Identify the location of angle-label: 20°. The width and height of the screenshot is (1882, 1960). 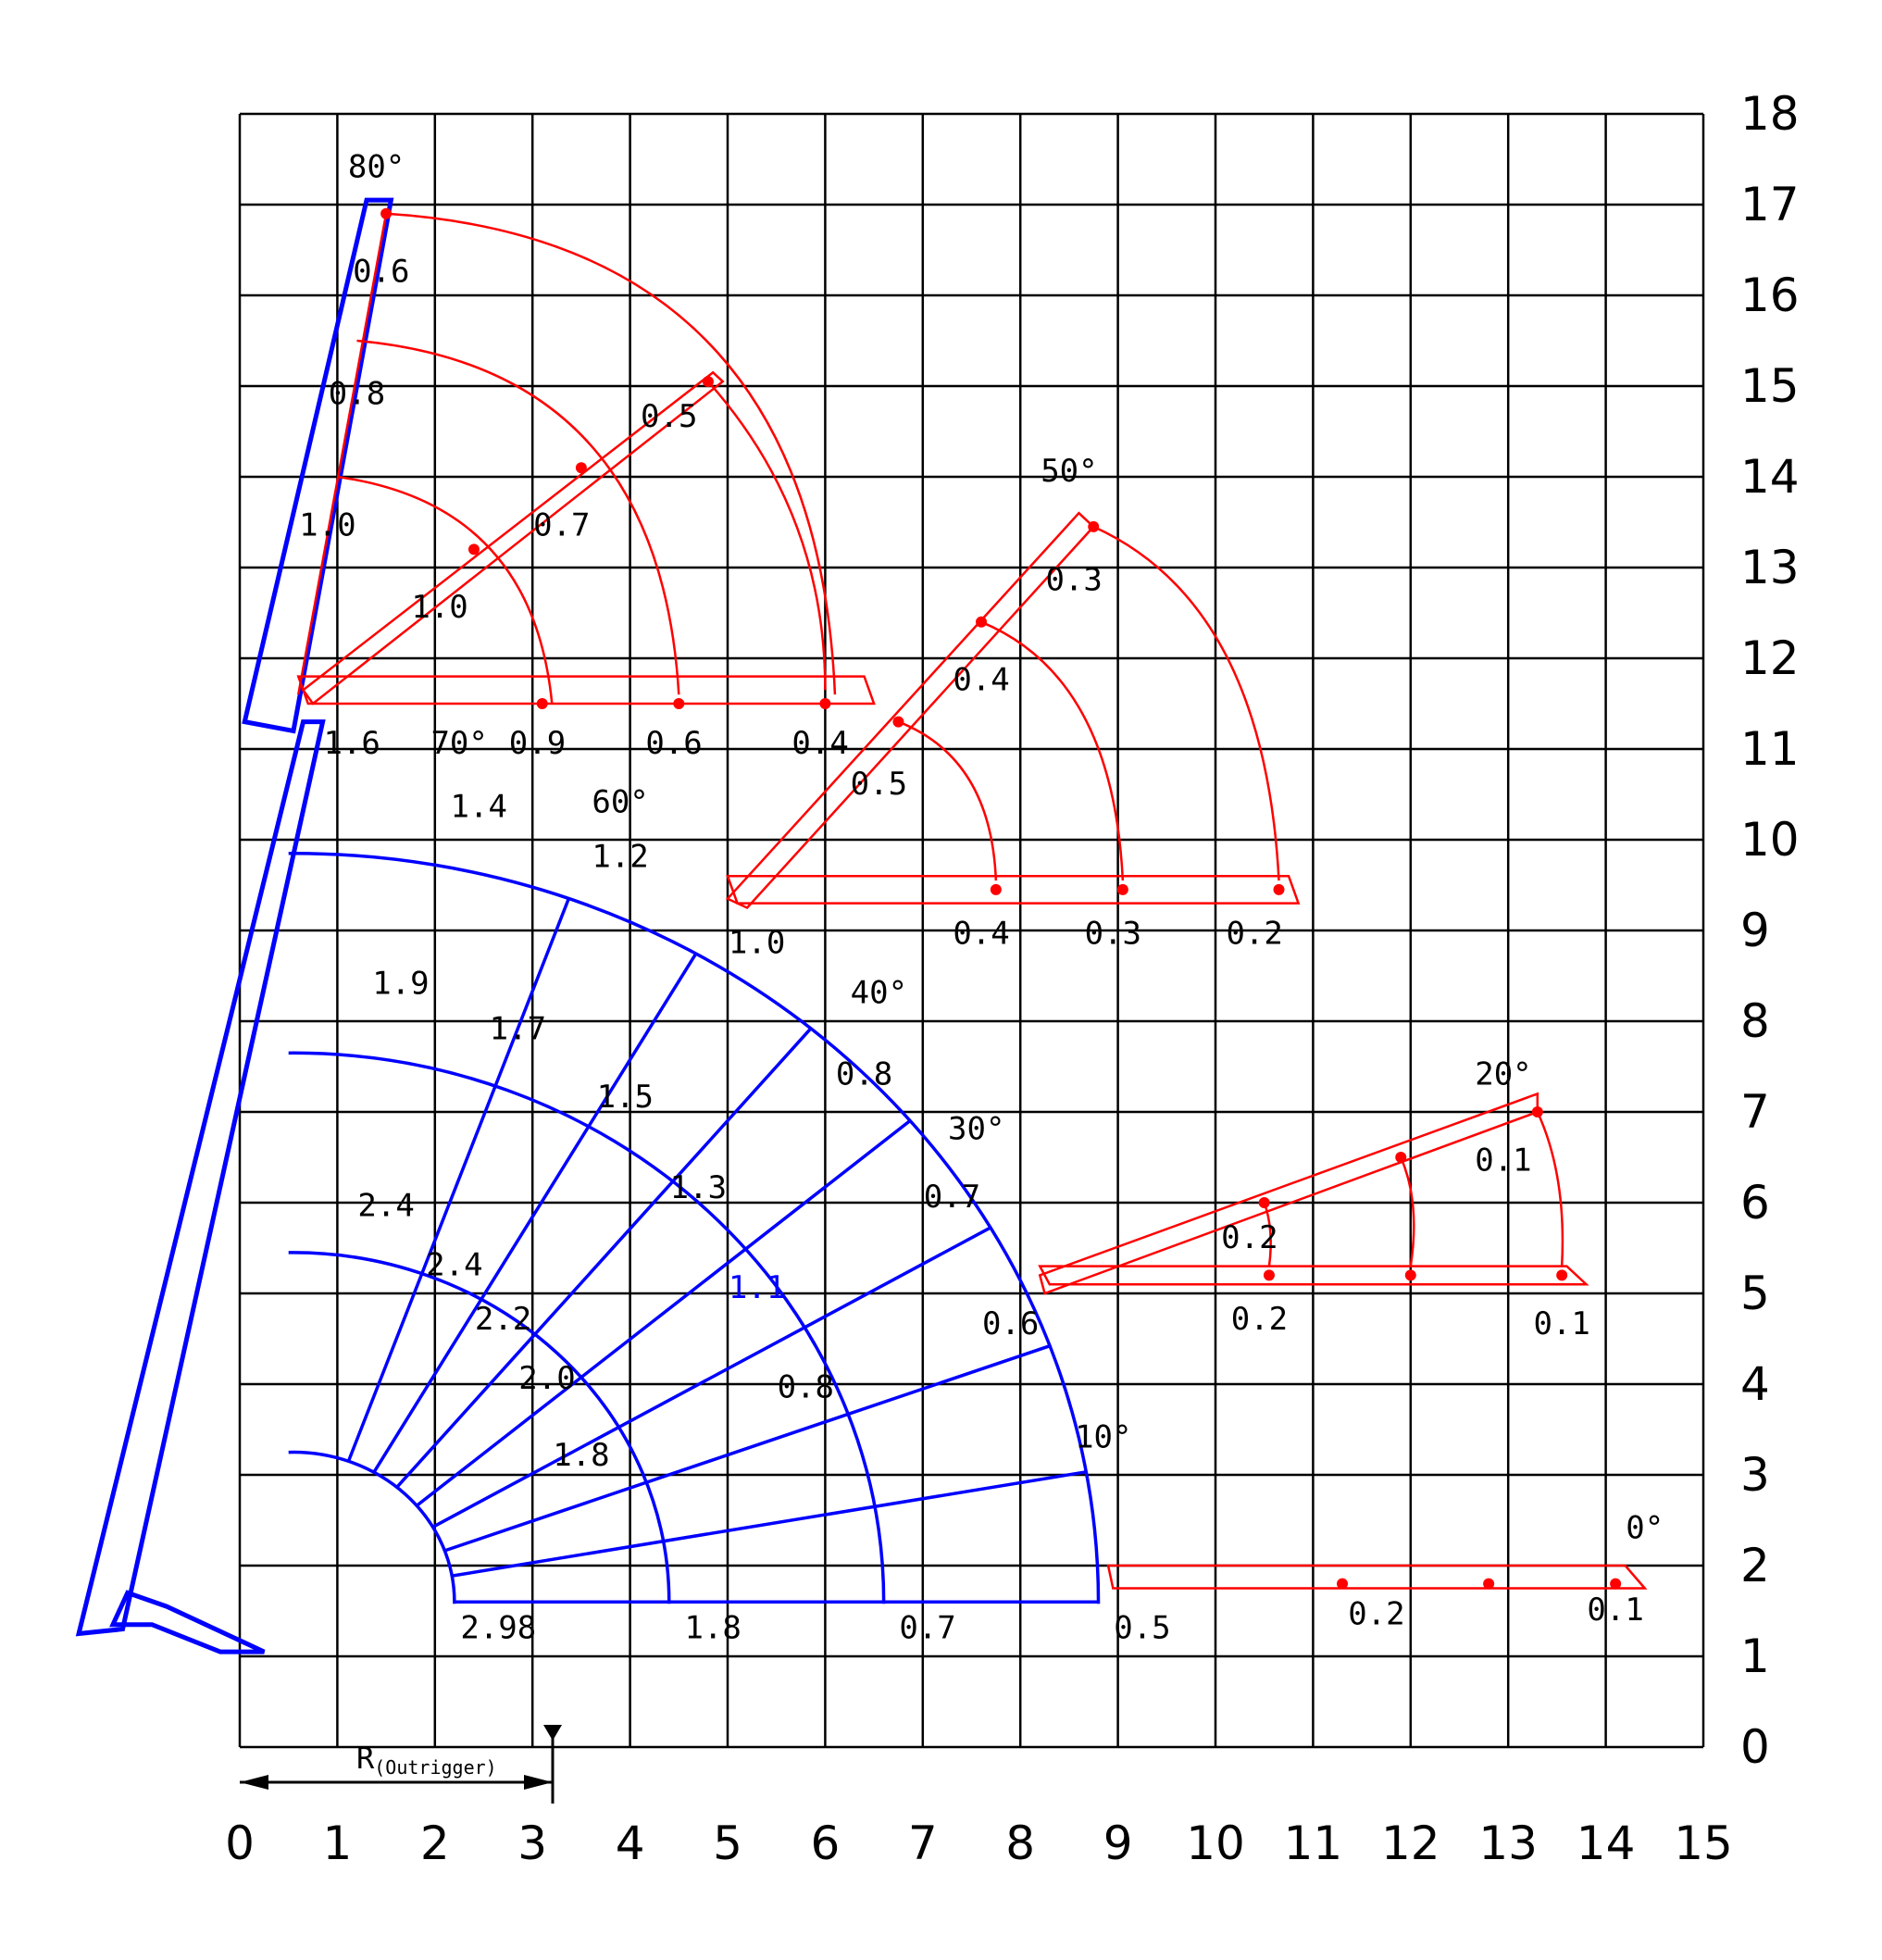
(1503, 1074).